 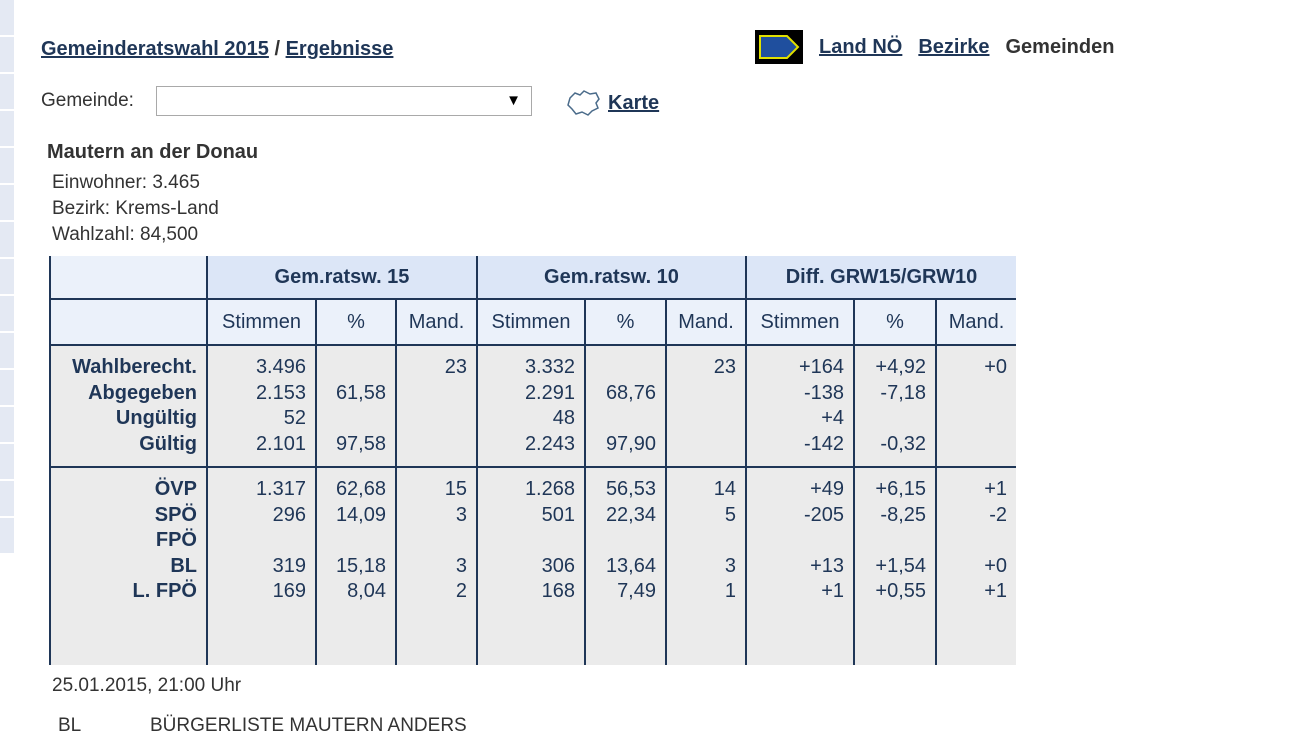 I want to click on group-header-grw10: Gem.ratsw. 10, so click(x=611, y=277).